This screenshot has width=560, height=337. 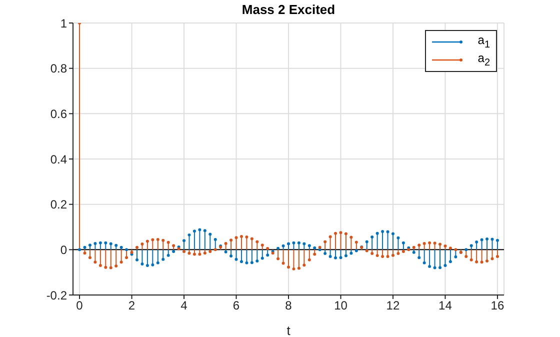 I want to click on x-axis-title: t, so click(x=288, y=330).